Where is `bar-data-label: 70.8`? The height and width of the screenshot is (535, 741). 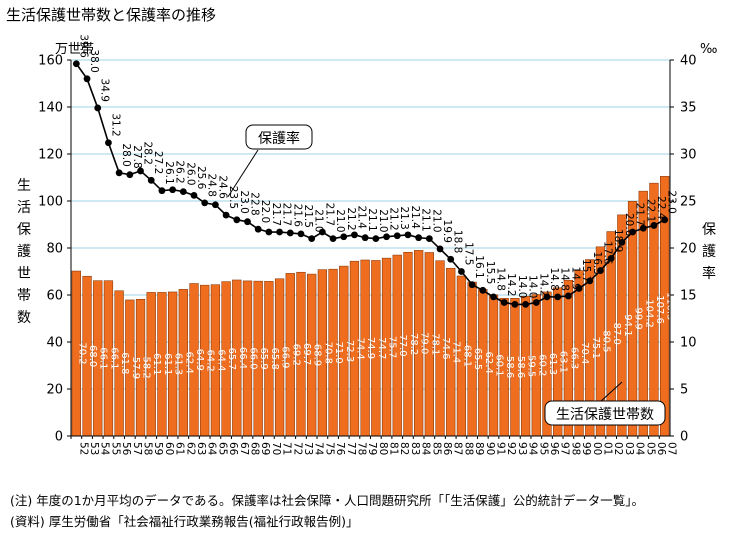
bar-data-label: 70.8 is located at coordinates (327, 353).